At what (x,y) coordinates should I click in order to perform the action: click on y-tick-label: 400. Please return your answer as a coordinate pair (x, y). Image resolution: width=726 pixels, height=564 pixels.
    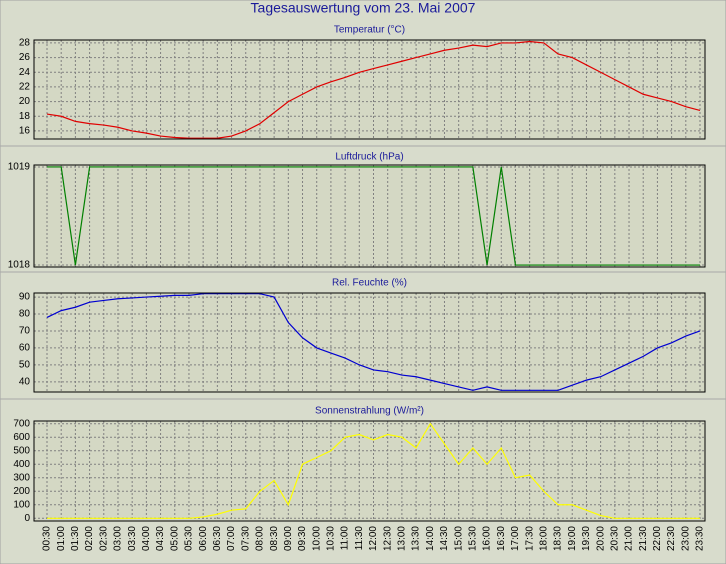
    Looking at the image, I should click on (21, 464).